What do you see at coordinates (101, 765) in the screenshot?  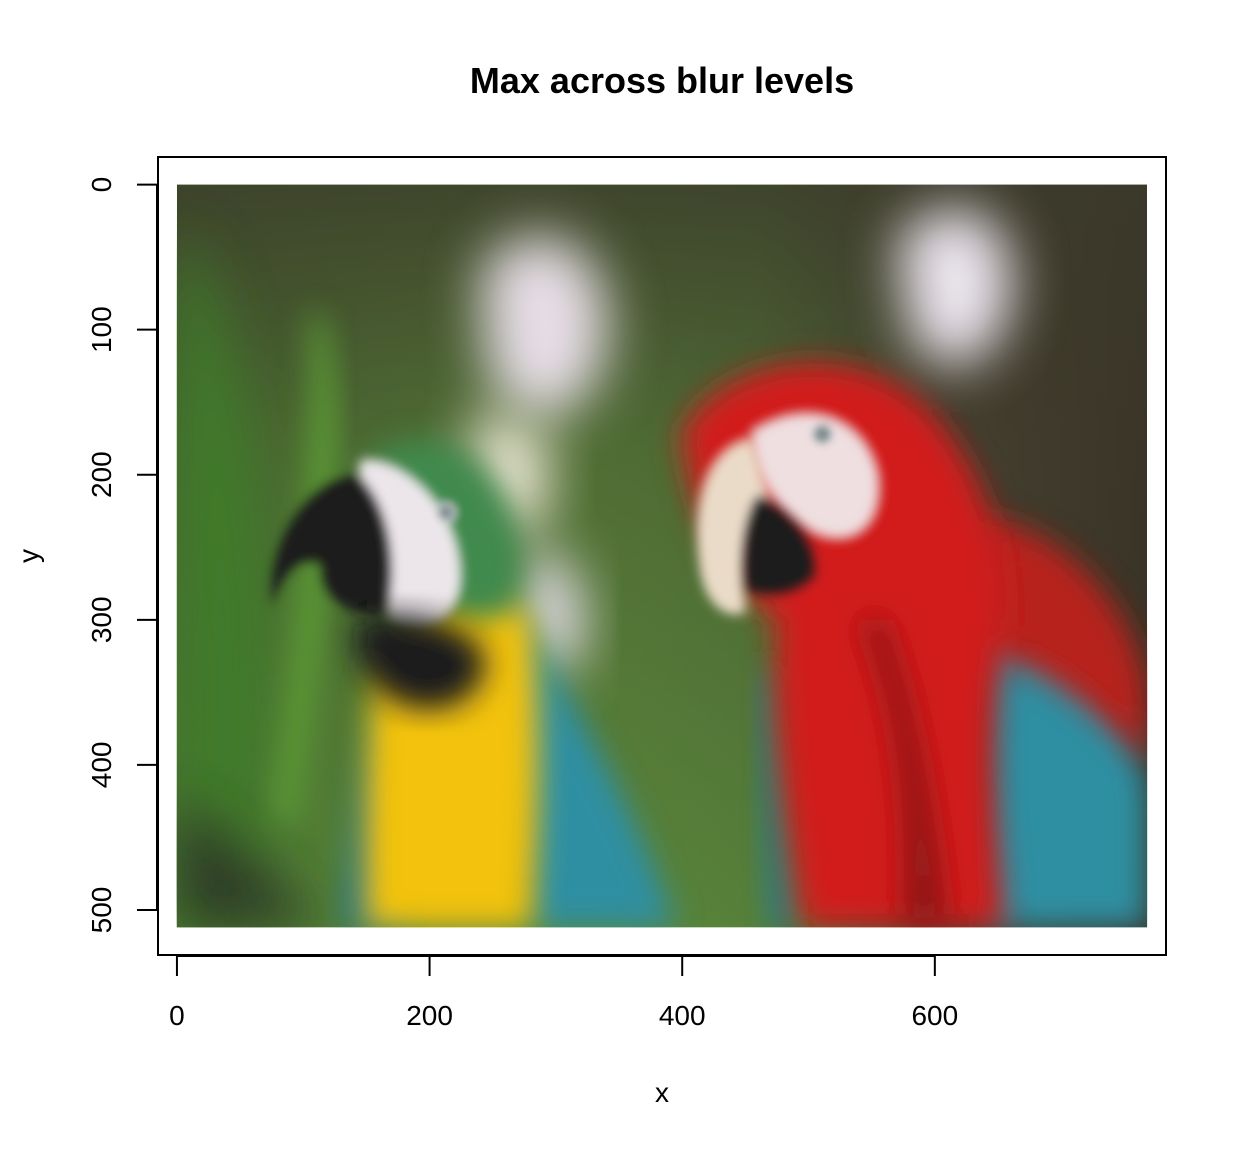 I see `y-tick-label: 400` at bounding box center [101, 765].